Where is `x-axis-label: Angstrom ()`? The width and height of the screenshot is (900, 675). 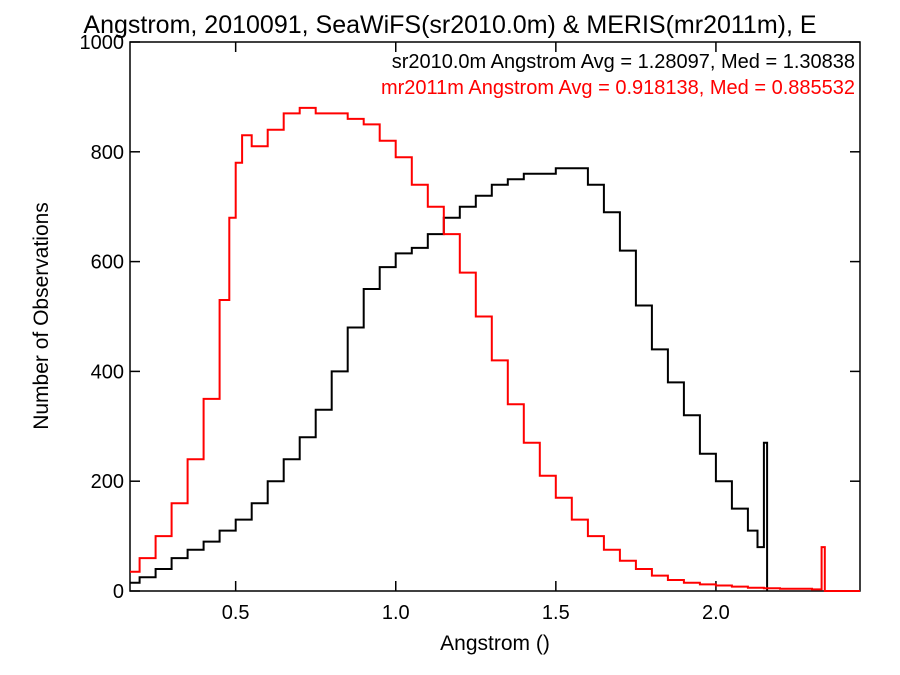
x-axis-label: Angstrom () is located at coordinates (495, 643).